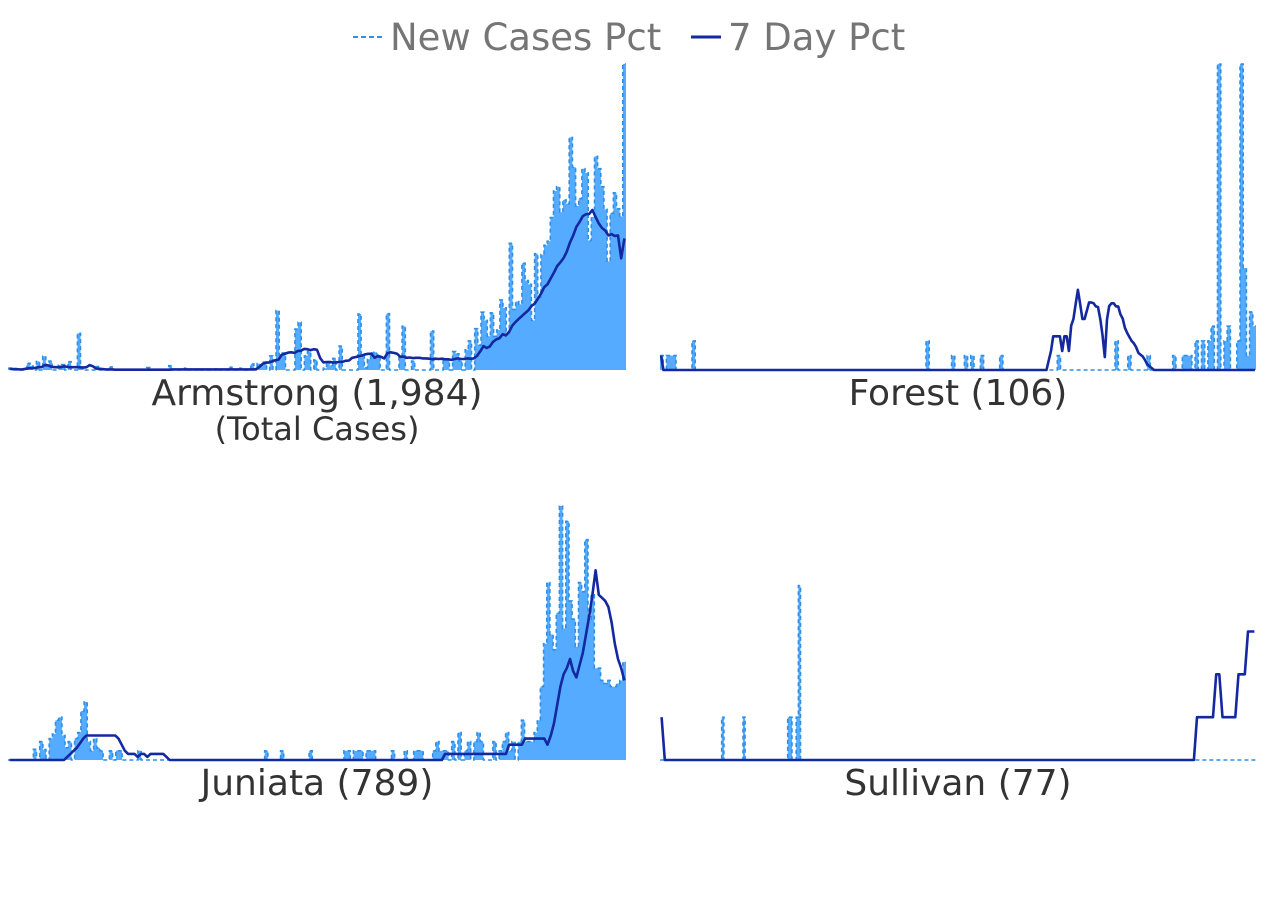  I want to click on chart-legend: New Cases Pct 7 Day Pct, so click(640, 37).